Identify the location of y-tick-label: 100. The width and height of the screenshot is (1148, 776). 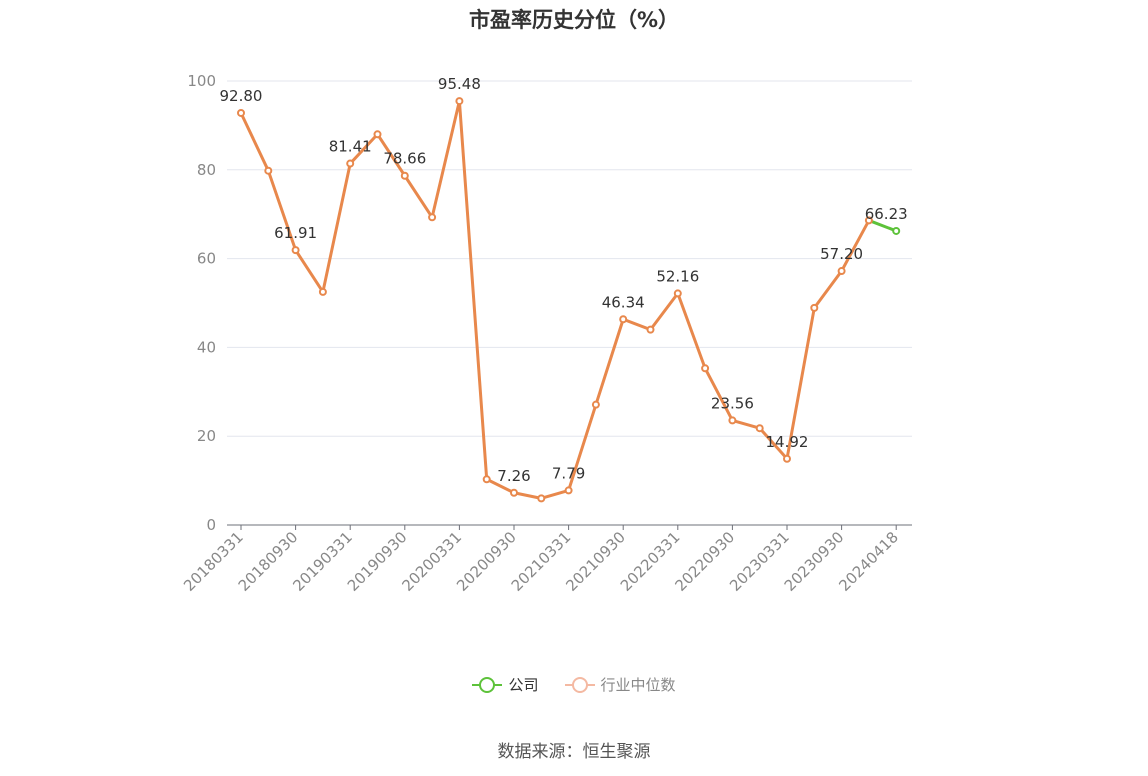
(201, 81).